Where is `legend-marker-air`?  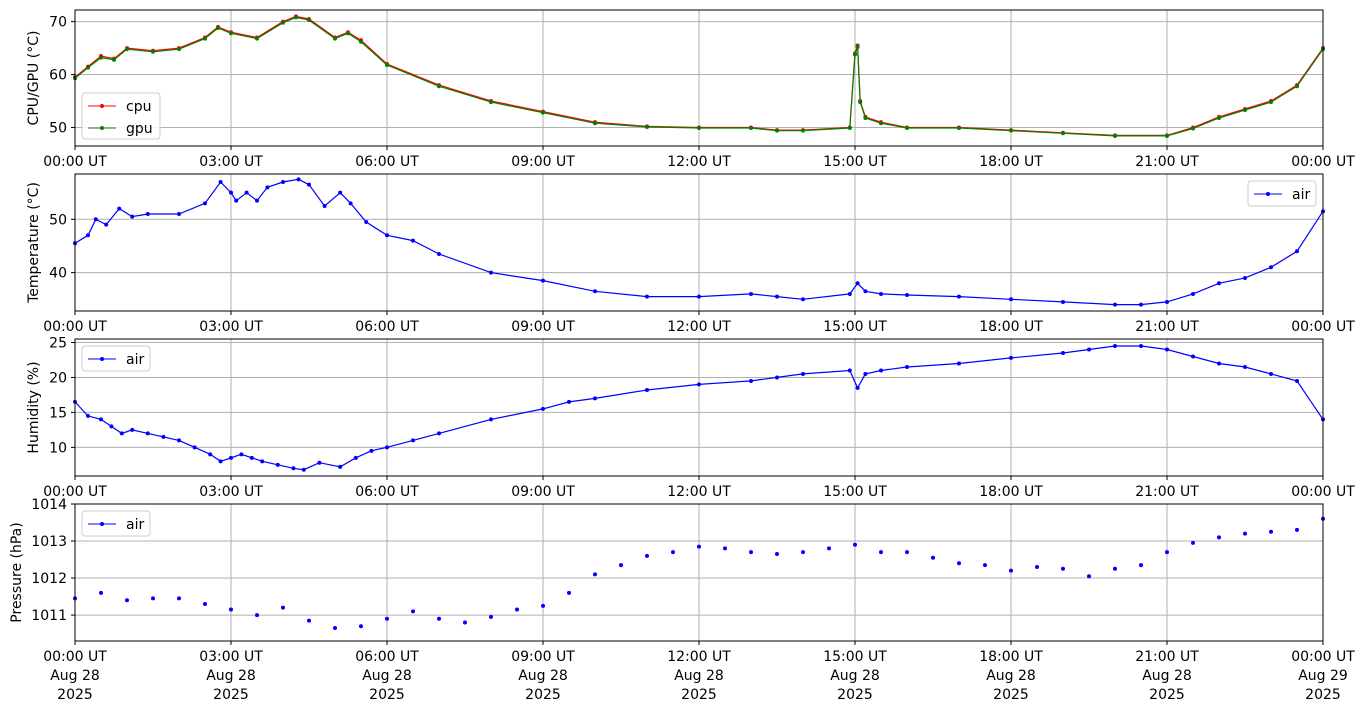 legend-marker-air is located at coordinates (1268, 194).